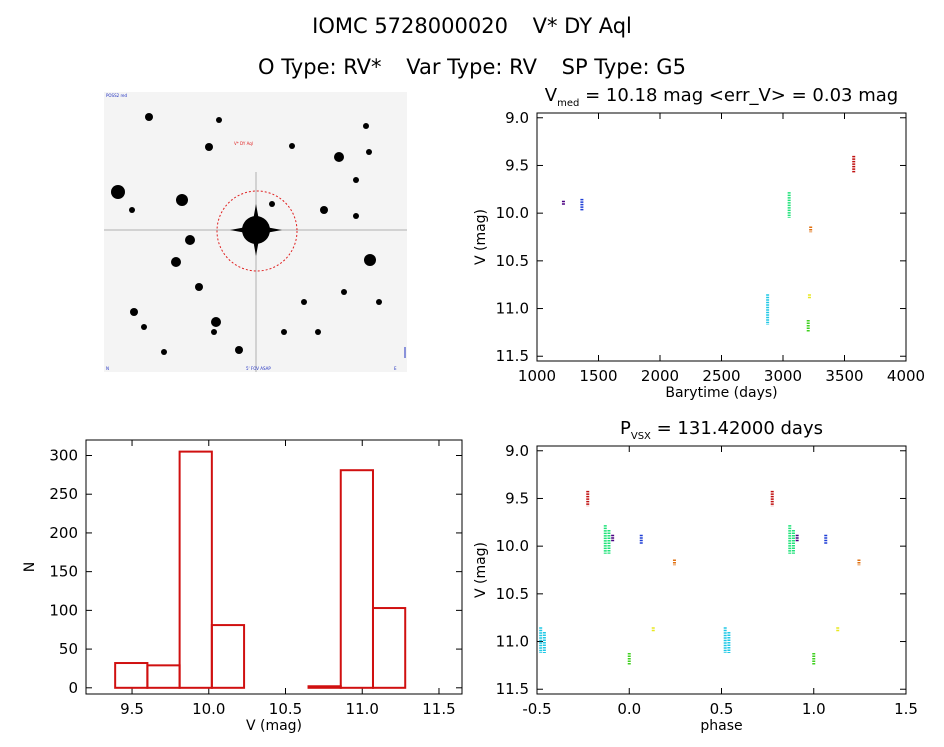  I want to click on x-tick-label: -0.5, so click(536, 709).